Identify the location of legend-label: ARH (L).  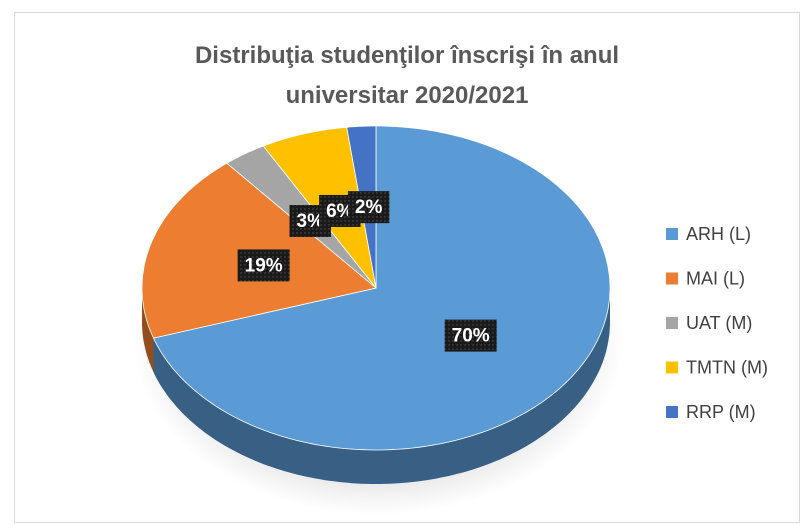
(718, 234).